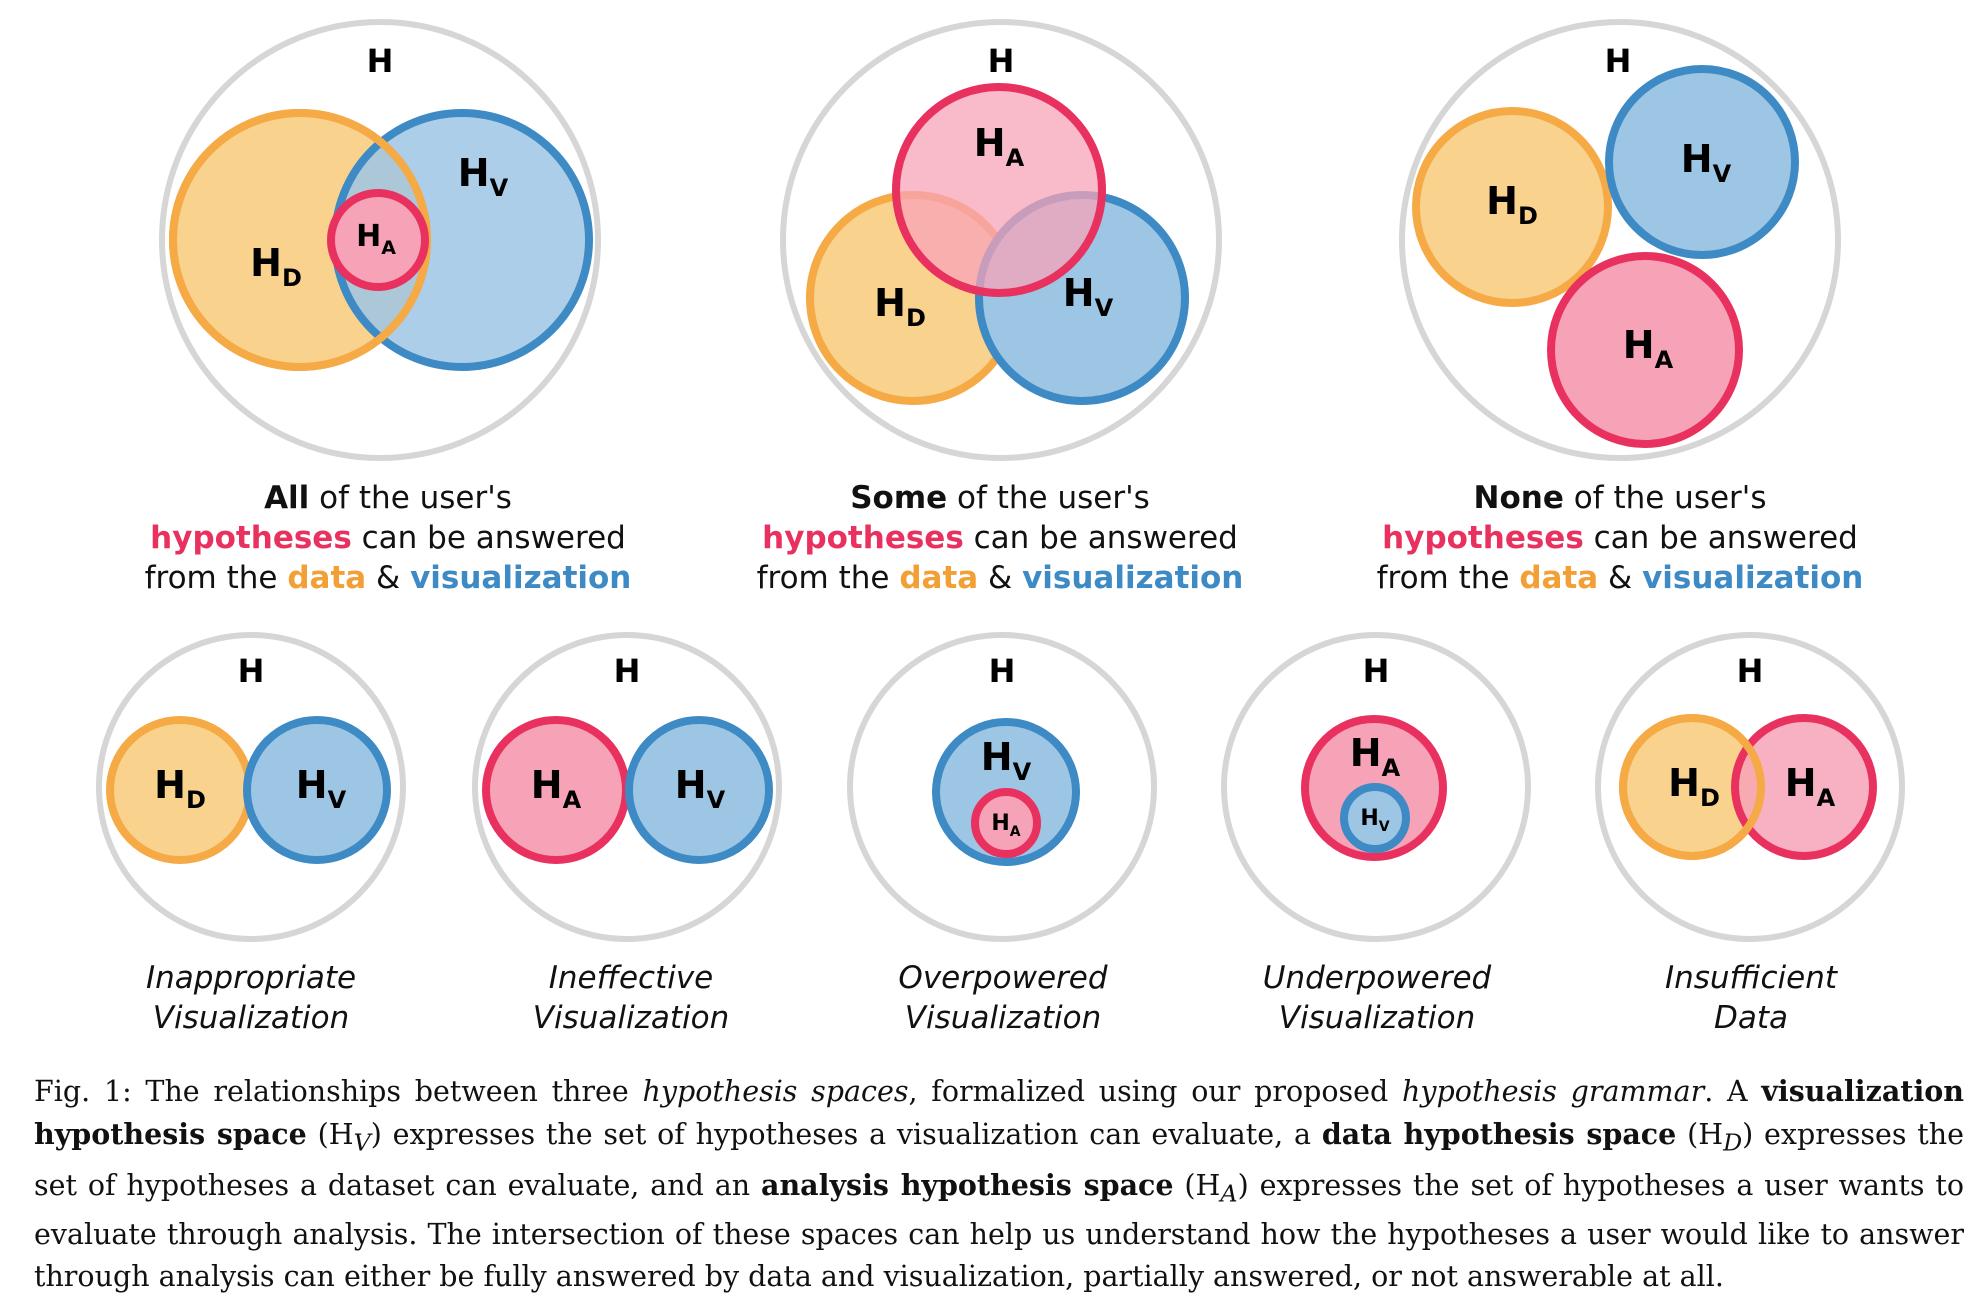 This screenshot has height=1298, width=1988. I want to click on underpowered-vis-circle, so click(1375, 818).